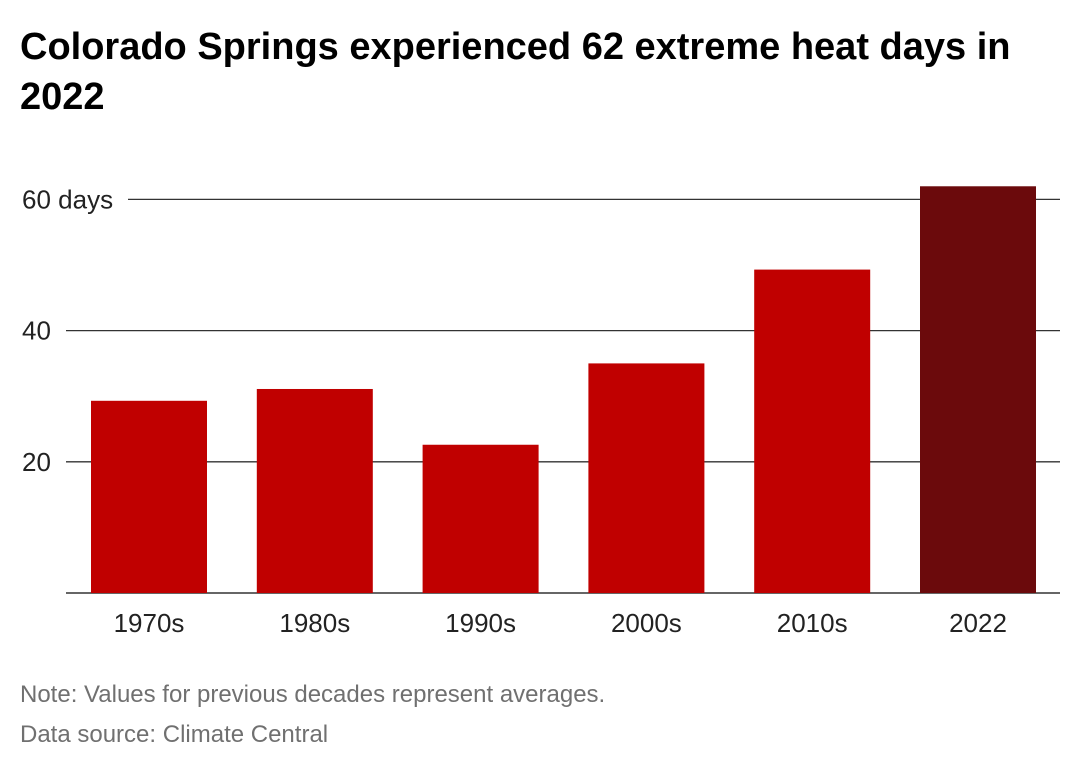  Describe the element at coordinates (812, 431) in the screenshot. I see `bar-2010s` at that location.